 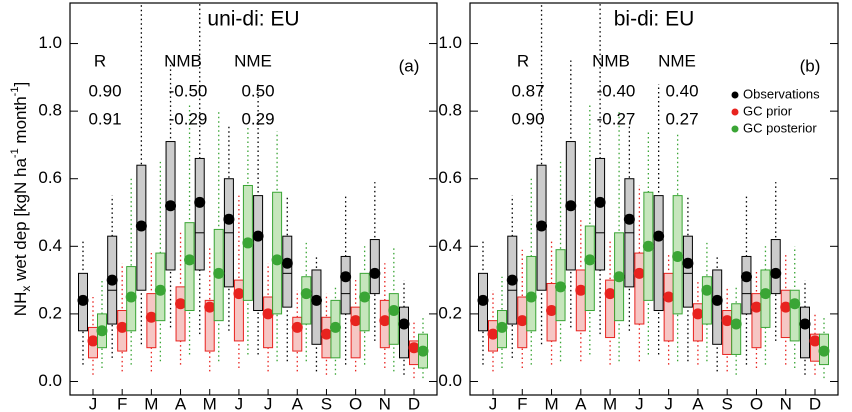 What do you see at coordinates (409, 65) in the screenshot?
I see `panel-label: (a)` at bounding box center [409, 65].